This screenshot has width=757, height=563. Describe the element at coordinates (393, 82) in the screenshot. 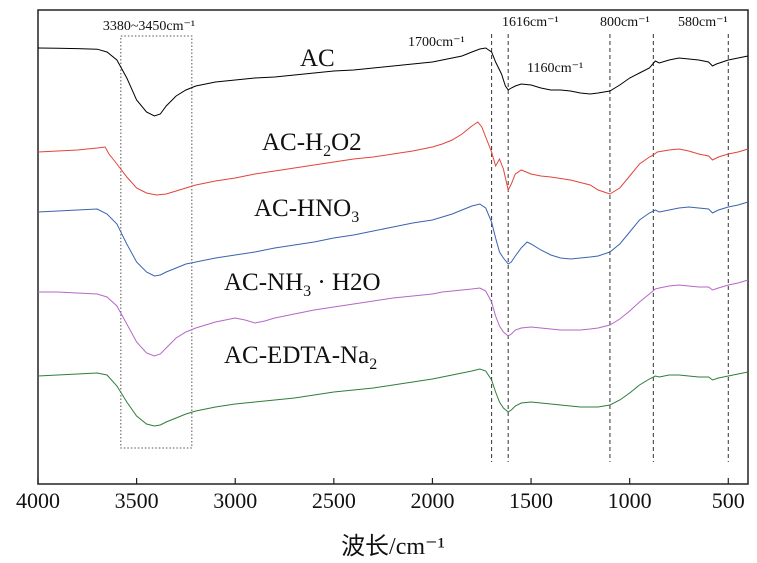

I see `series-line-ac` at that location.